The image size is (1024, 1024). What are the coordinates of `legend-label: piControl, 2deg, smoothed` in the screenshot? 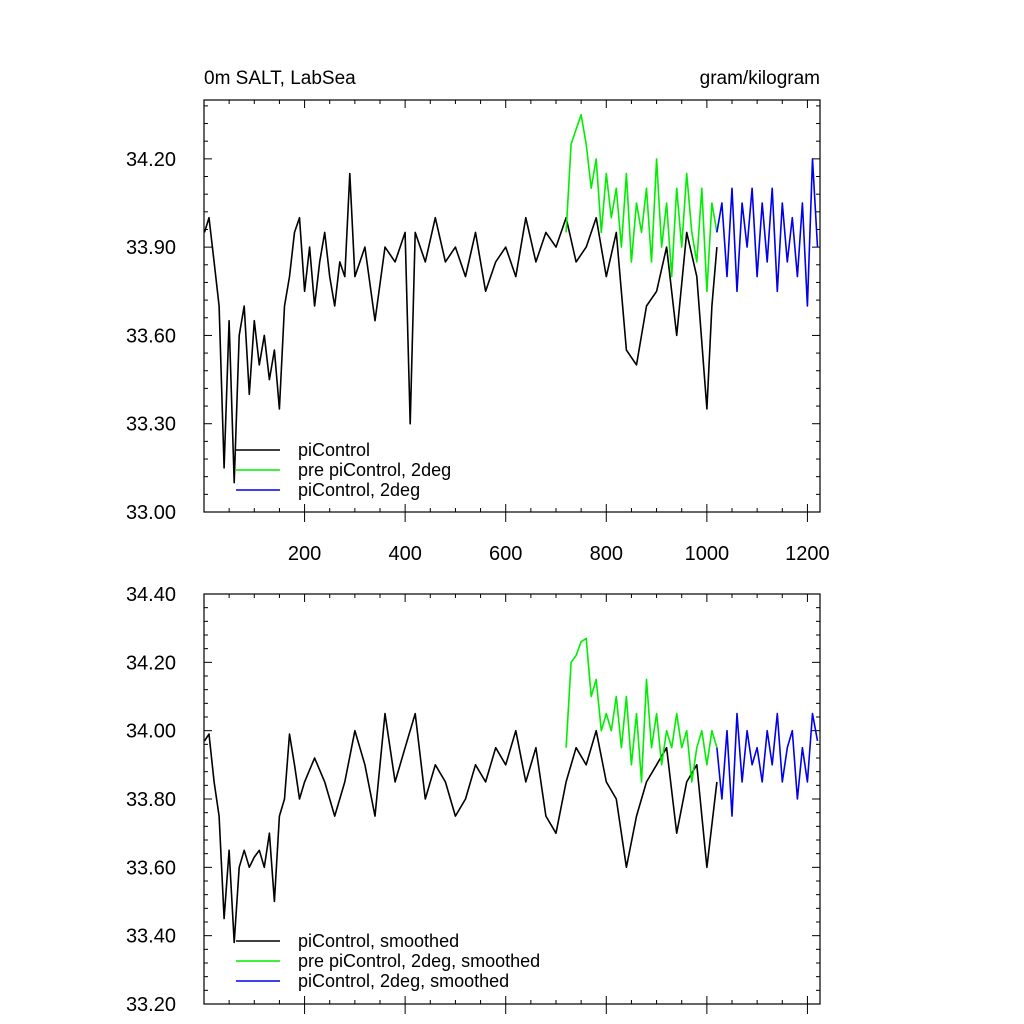 It's located at (403, 981).